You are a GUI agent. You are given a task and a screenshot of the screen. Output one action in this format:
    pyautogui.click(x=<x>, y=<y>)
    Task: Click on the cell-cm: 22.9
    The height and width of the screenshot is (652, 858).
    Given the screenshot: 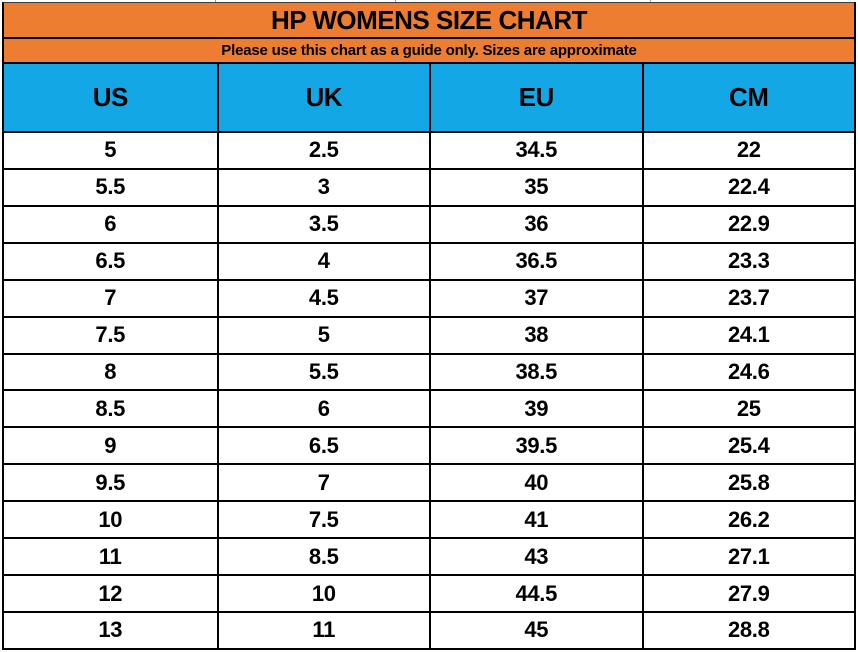 What is the action you would take?
    pyautogui.click(x=748, y=224)
    